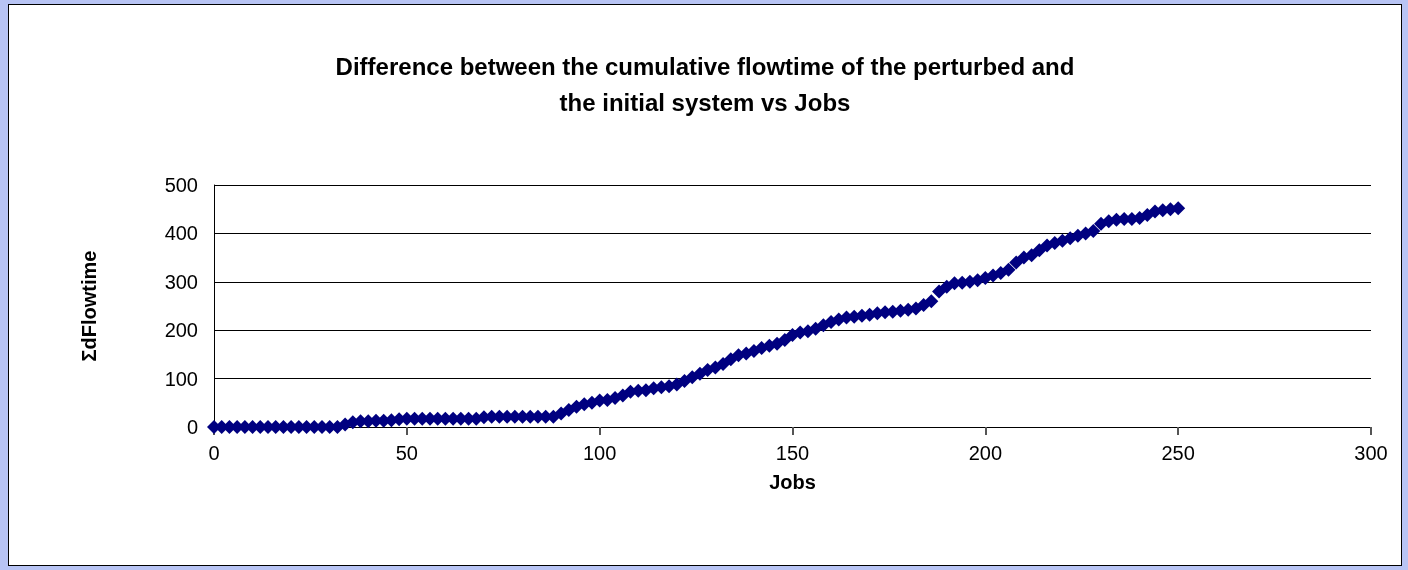 Image resolution: width=1408 pixels, height=570 pixels. What do you see at coordinates (192, 427) in the screenshot?
I see `y-tick-label: 0` at bounding box center [192, 427].